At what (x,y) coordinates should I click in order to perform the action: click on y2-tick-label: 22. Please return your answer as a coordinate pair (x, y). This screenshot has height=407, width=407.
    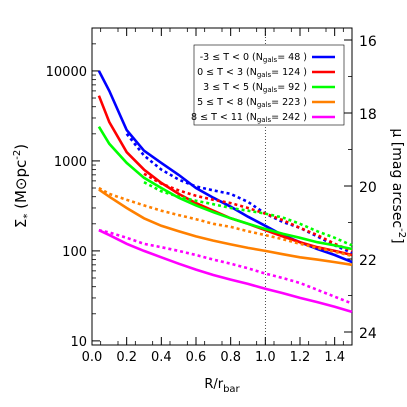
    Looking at the image, I should click on (368, 261).